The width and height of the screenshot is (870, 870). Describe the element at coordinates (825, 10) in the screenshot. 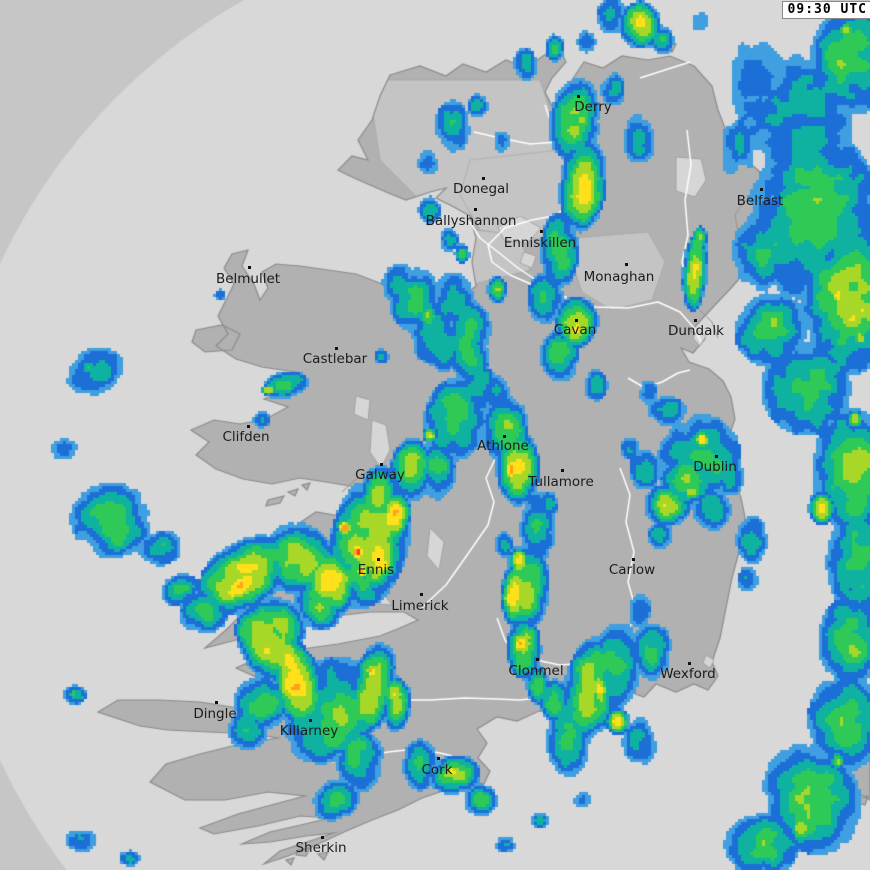

I see `timestamp-badge: 09:30 UTC` at that location.